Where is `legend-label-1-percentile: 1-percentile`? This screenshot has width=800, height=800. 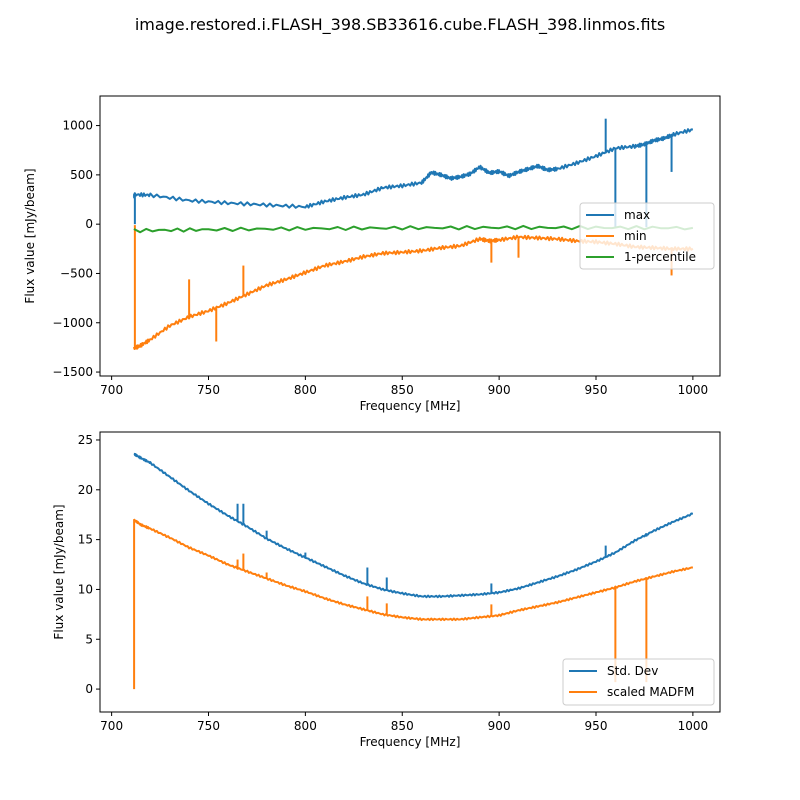 legend-label-1-percentile: 1-percentile is located at coordinates (660, 257).